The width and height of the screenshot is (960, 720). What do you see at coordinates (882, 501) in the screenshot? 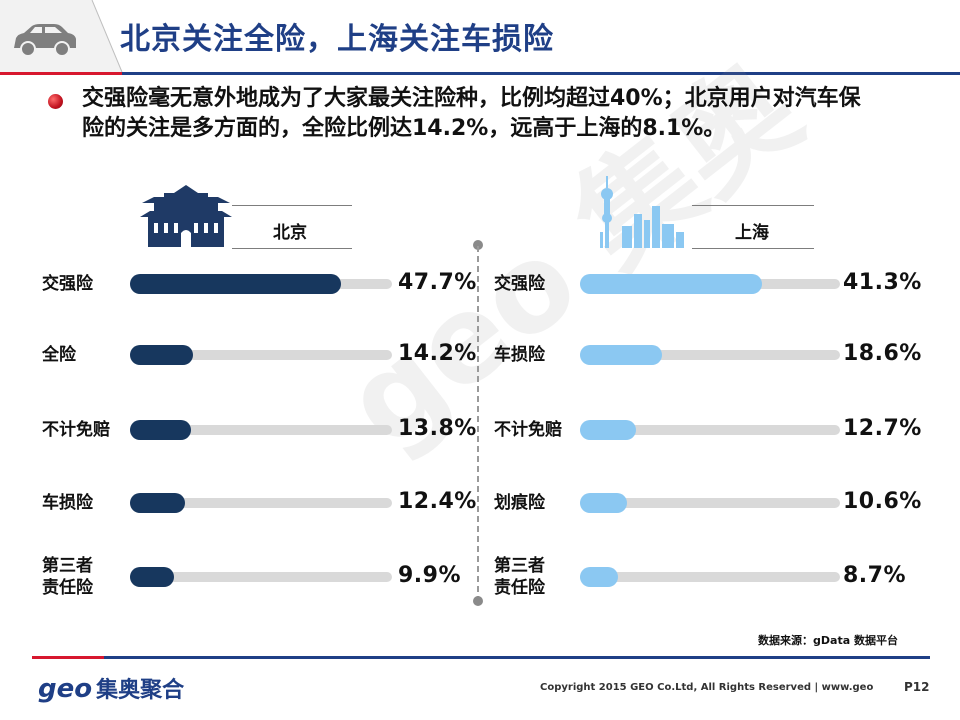
I see `value-label: 10.6%` at bounding box center [882, 501].